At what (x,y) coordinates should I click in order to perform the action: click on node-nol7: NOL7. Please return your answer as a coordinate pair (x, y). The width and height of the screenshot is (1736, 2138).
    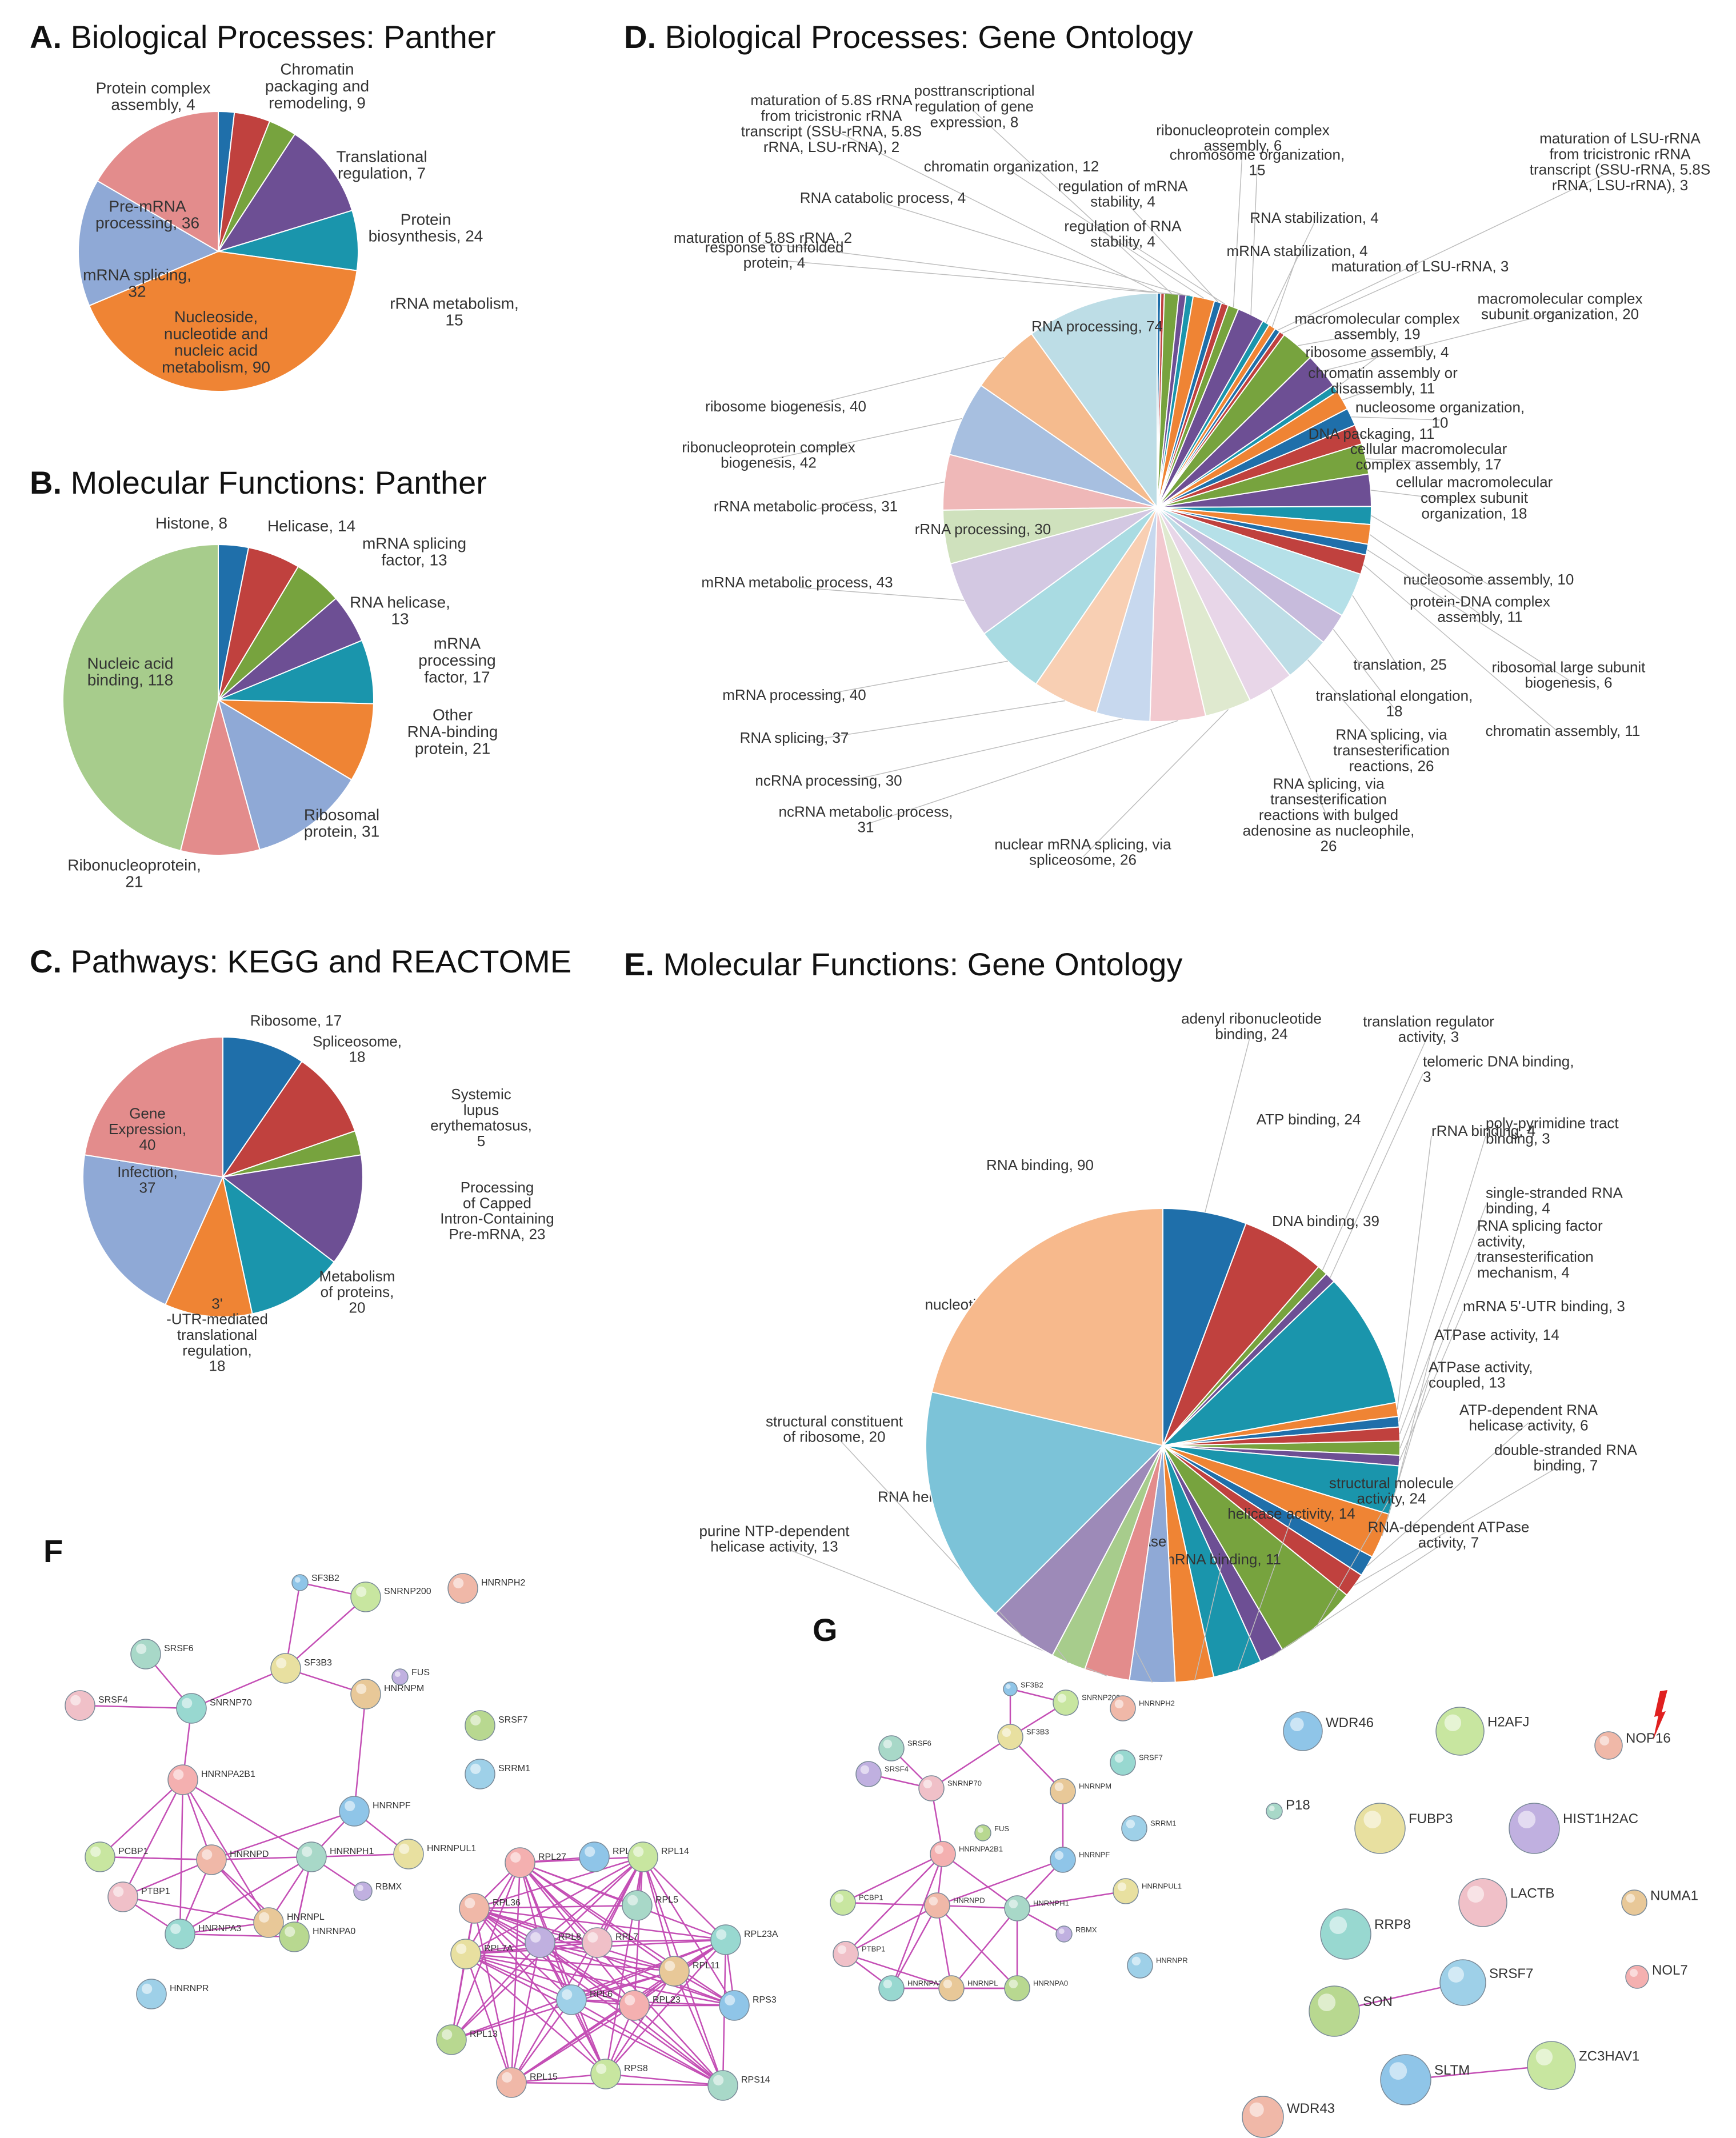
    Looking at the image, I should click on (1656, 1976).